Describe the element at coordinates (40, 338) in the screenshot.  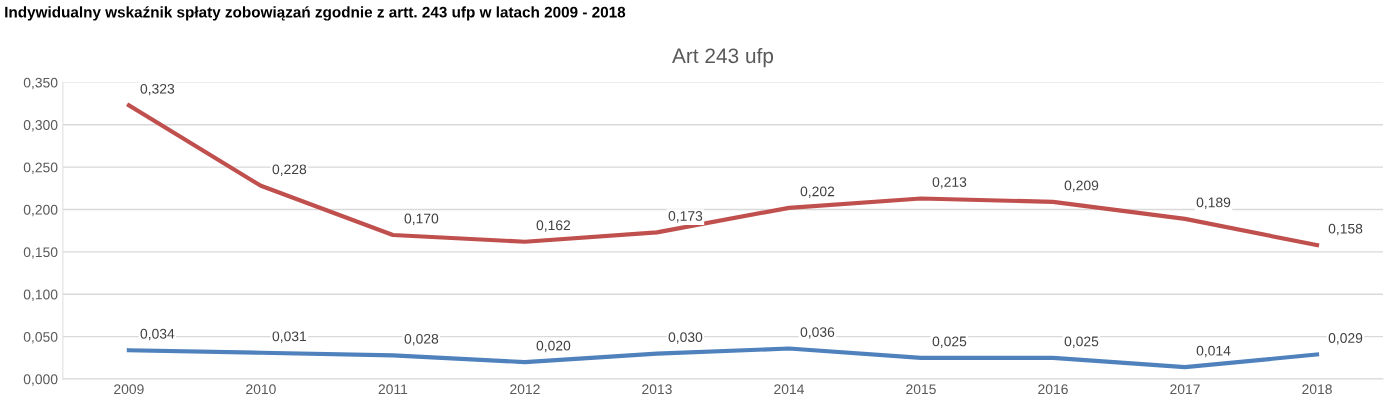
I see `y-tick-label: 0,050` at that location.